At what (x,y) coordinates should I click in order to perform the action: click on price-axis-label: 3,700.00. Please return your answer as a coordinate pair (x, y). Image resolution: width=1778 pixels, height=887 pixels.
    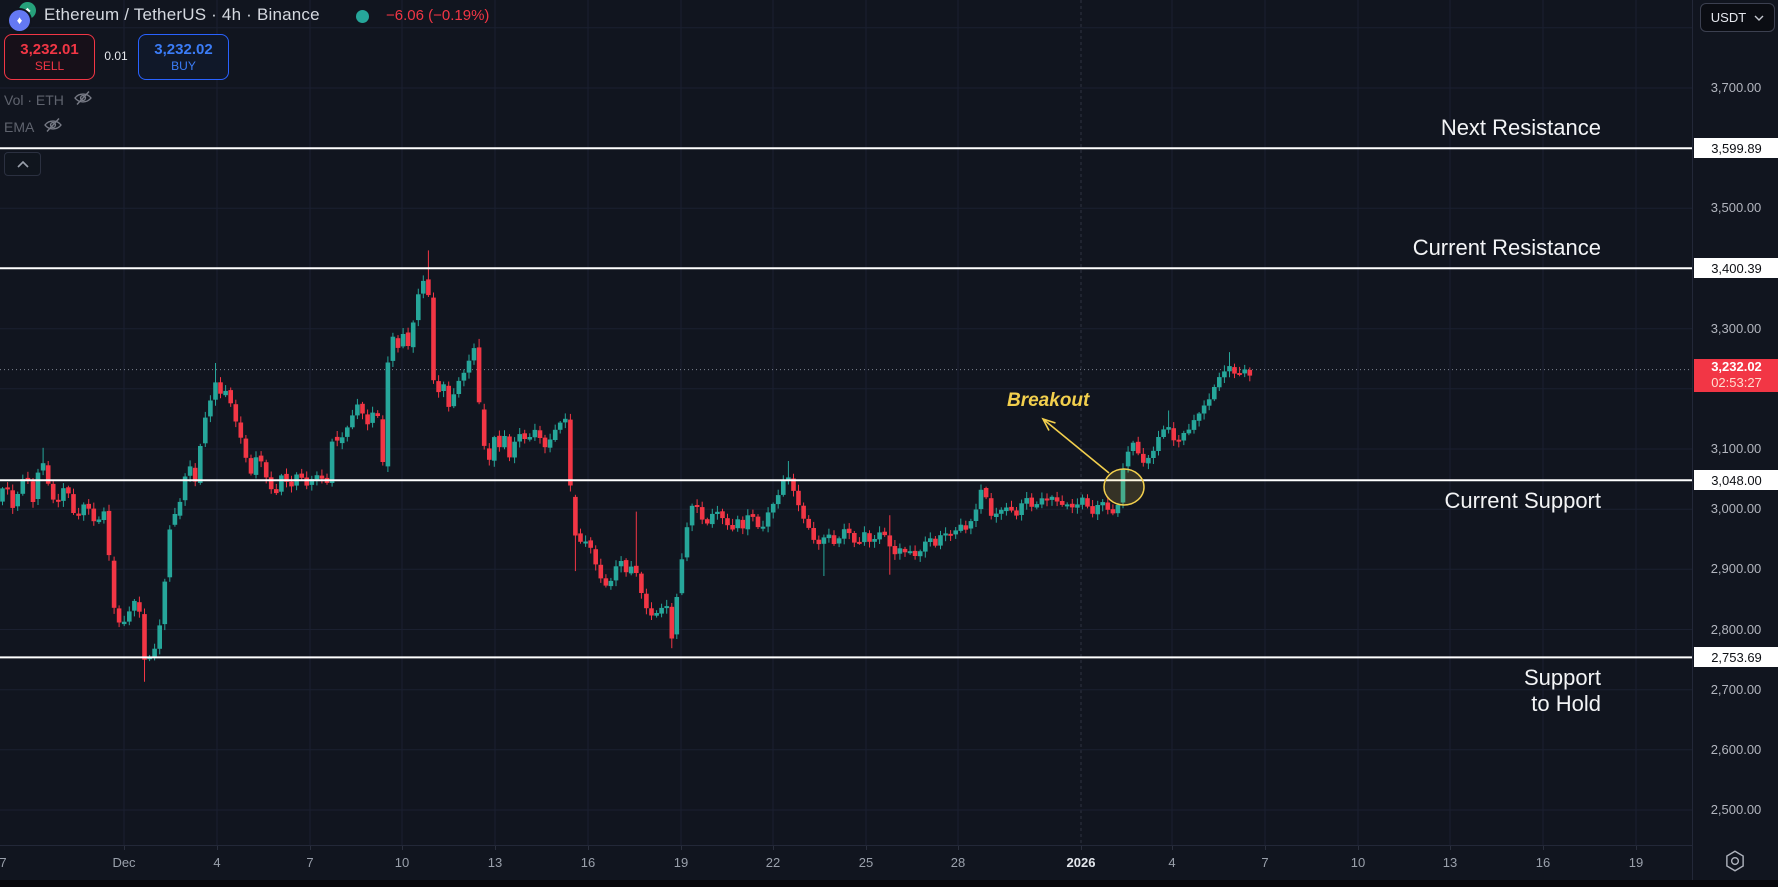
    Looking at the image, I should click on (1736, 87).